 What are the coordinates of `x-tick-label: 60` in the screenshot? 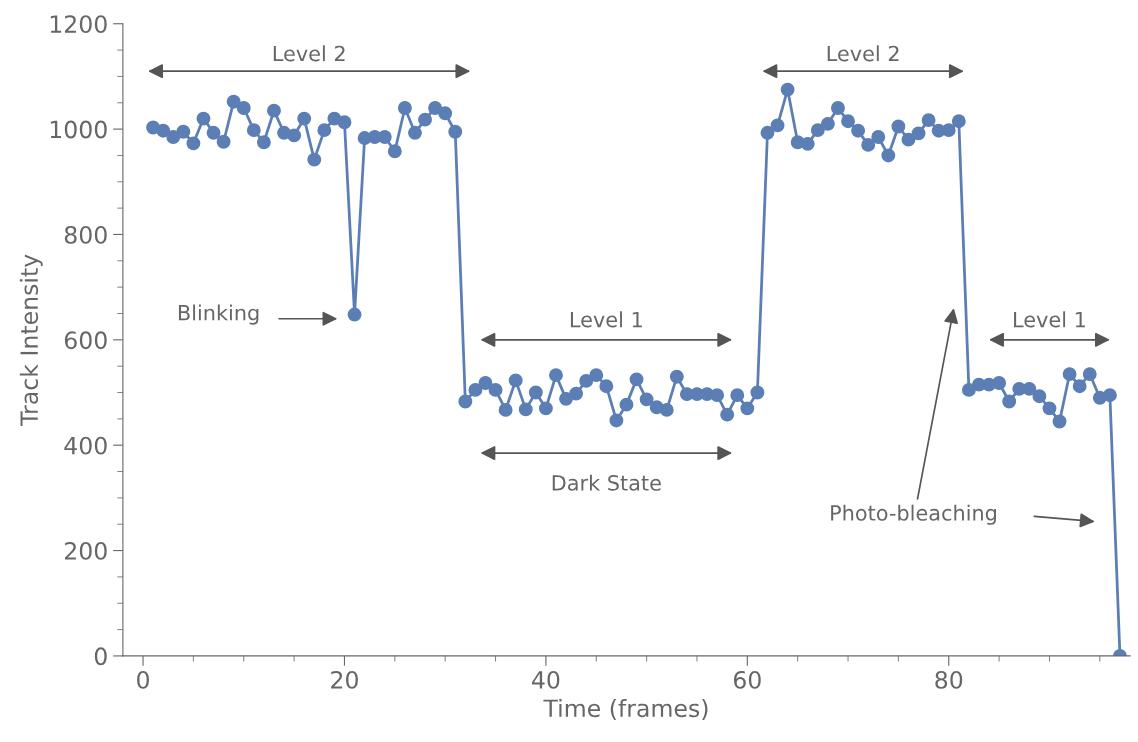 It's located at (747, 679).